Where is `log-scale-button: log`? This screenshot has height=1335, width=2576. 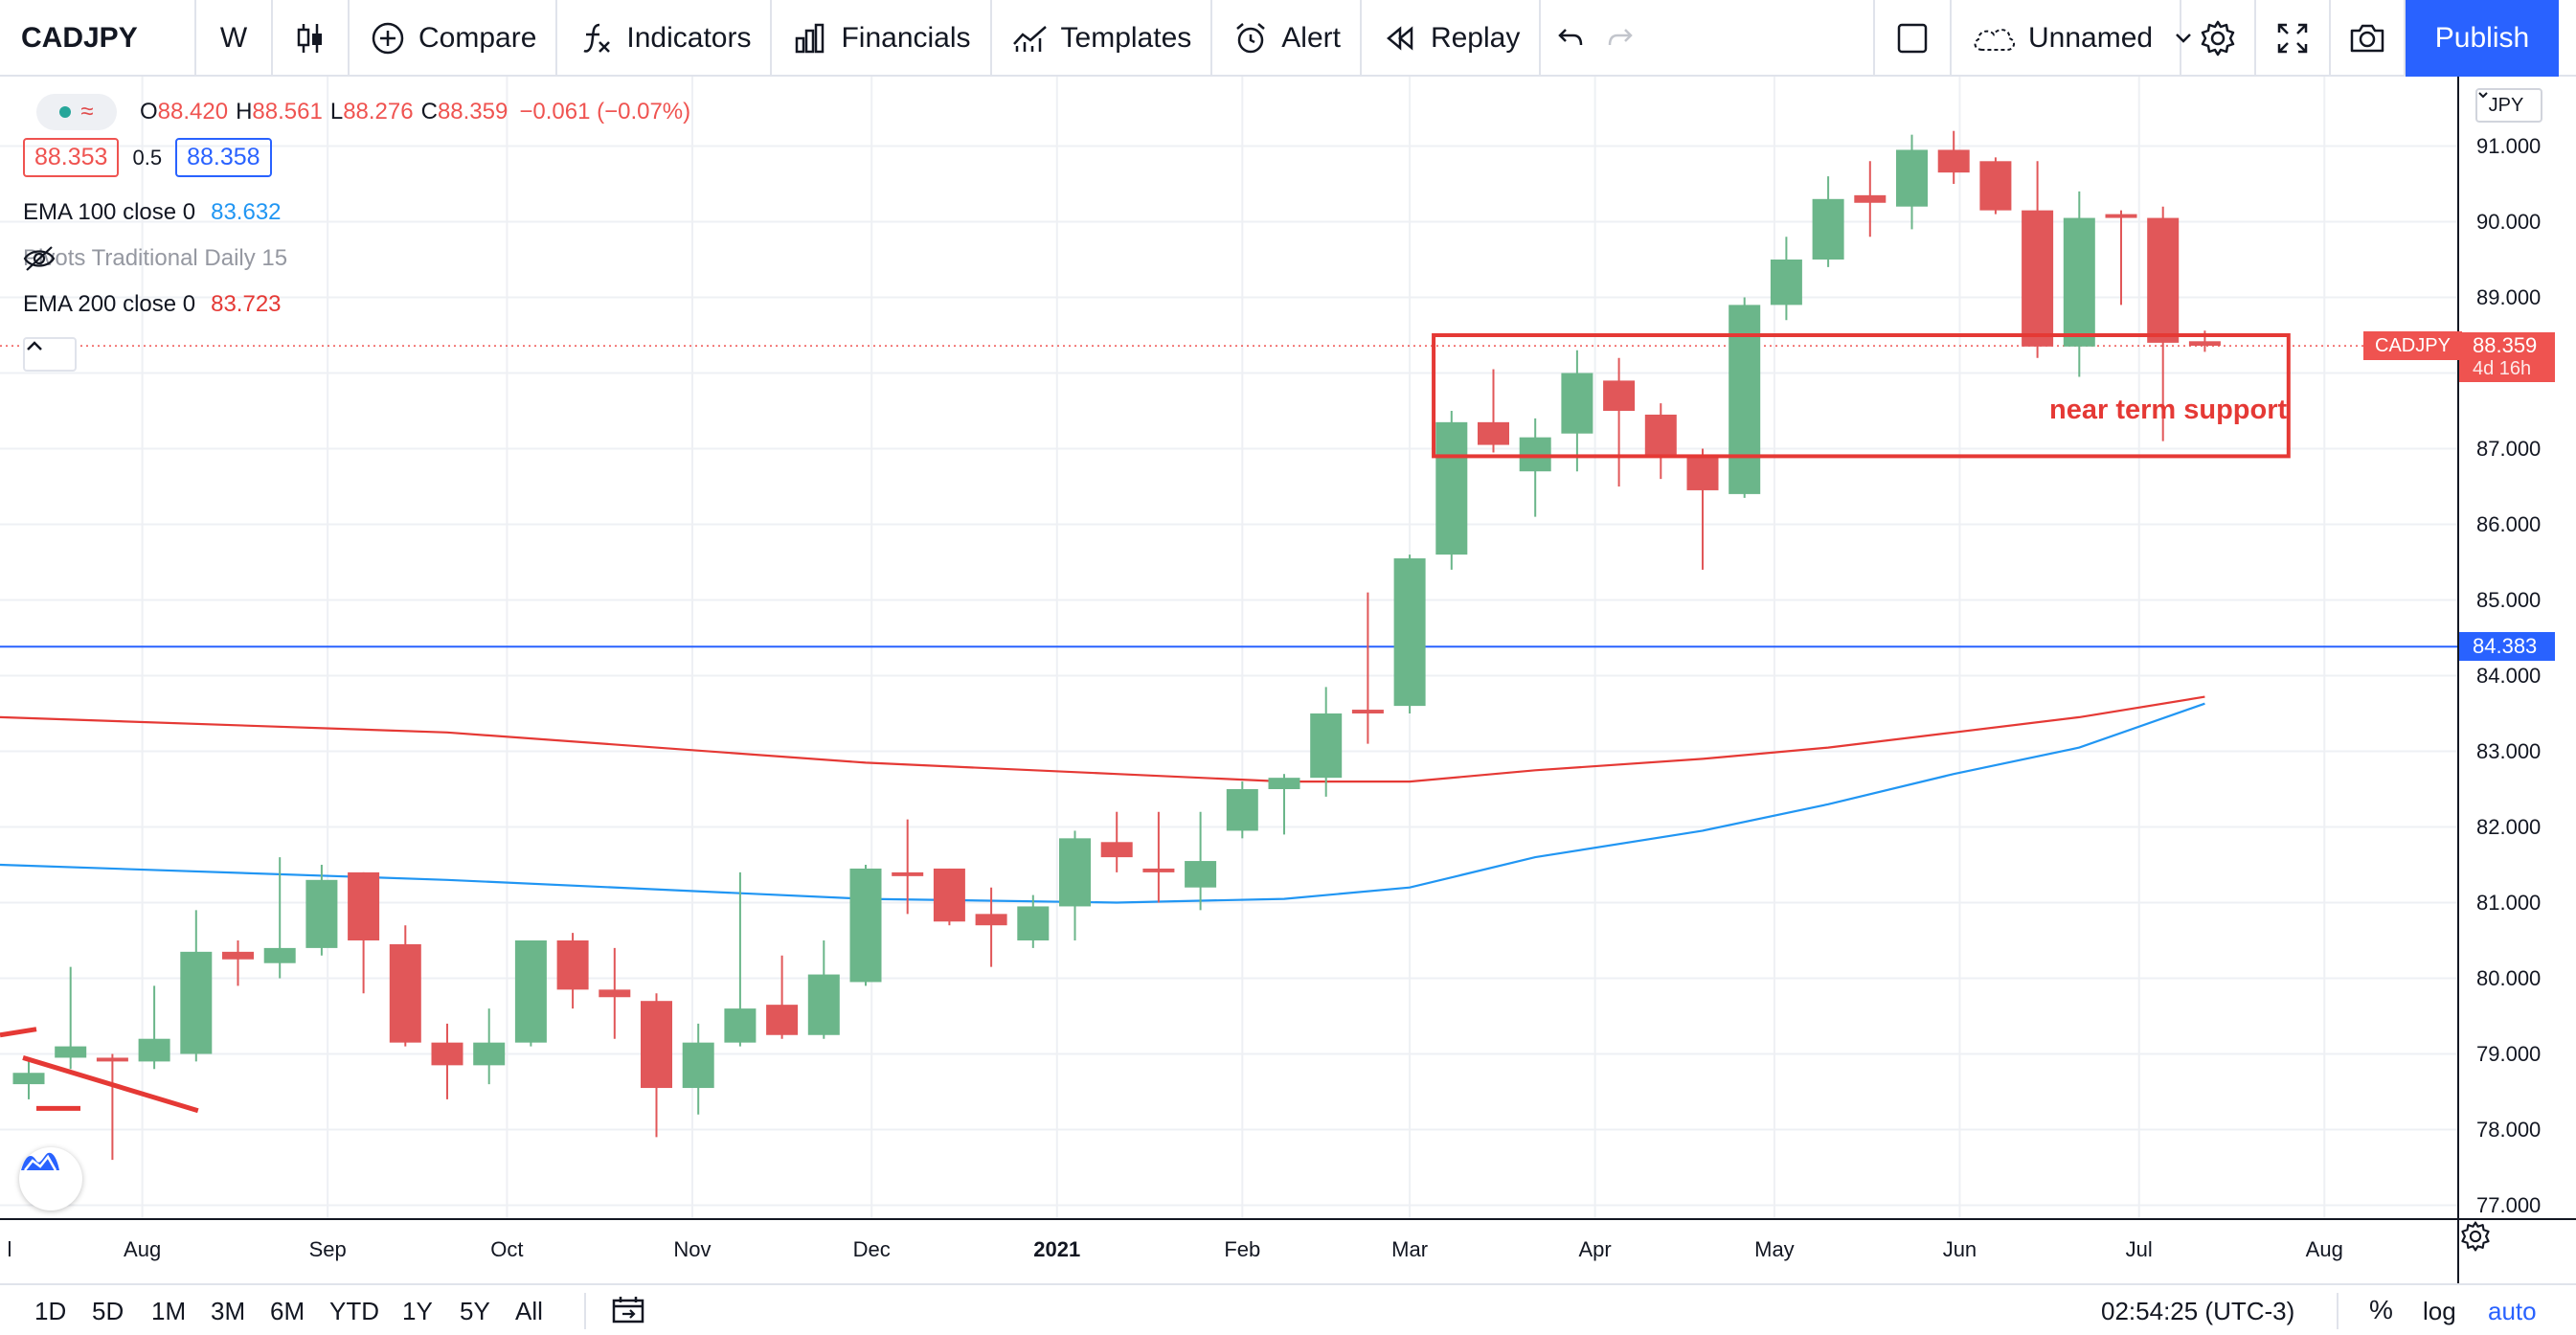
log-scale-button: log is located at coordinates (2439, 1311).